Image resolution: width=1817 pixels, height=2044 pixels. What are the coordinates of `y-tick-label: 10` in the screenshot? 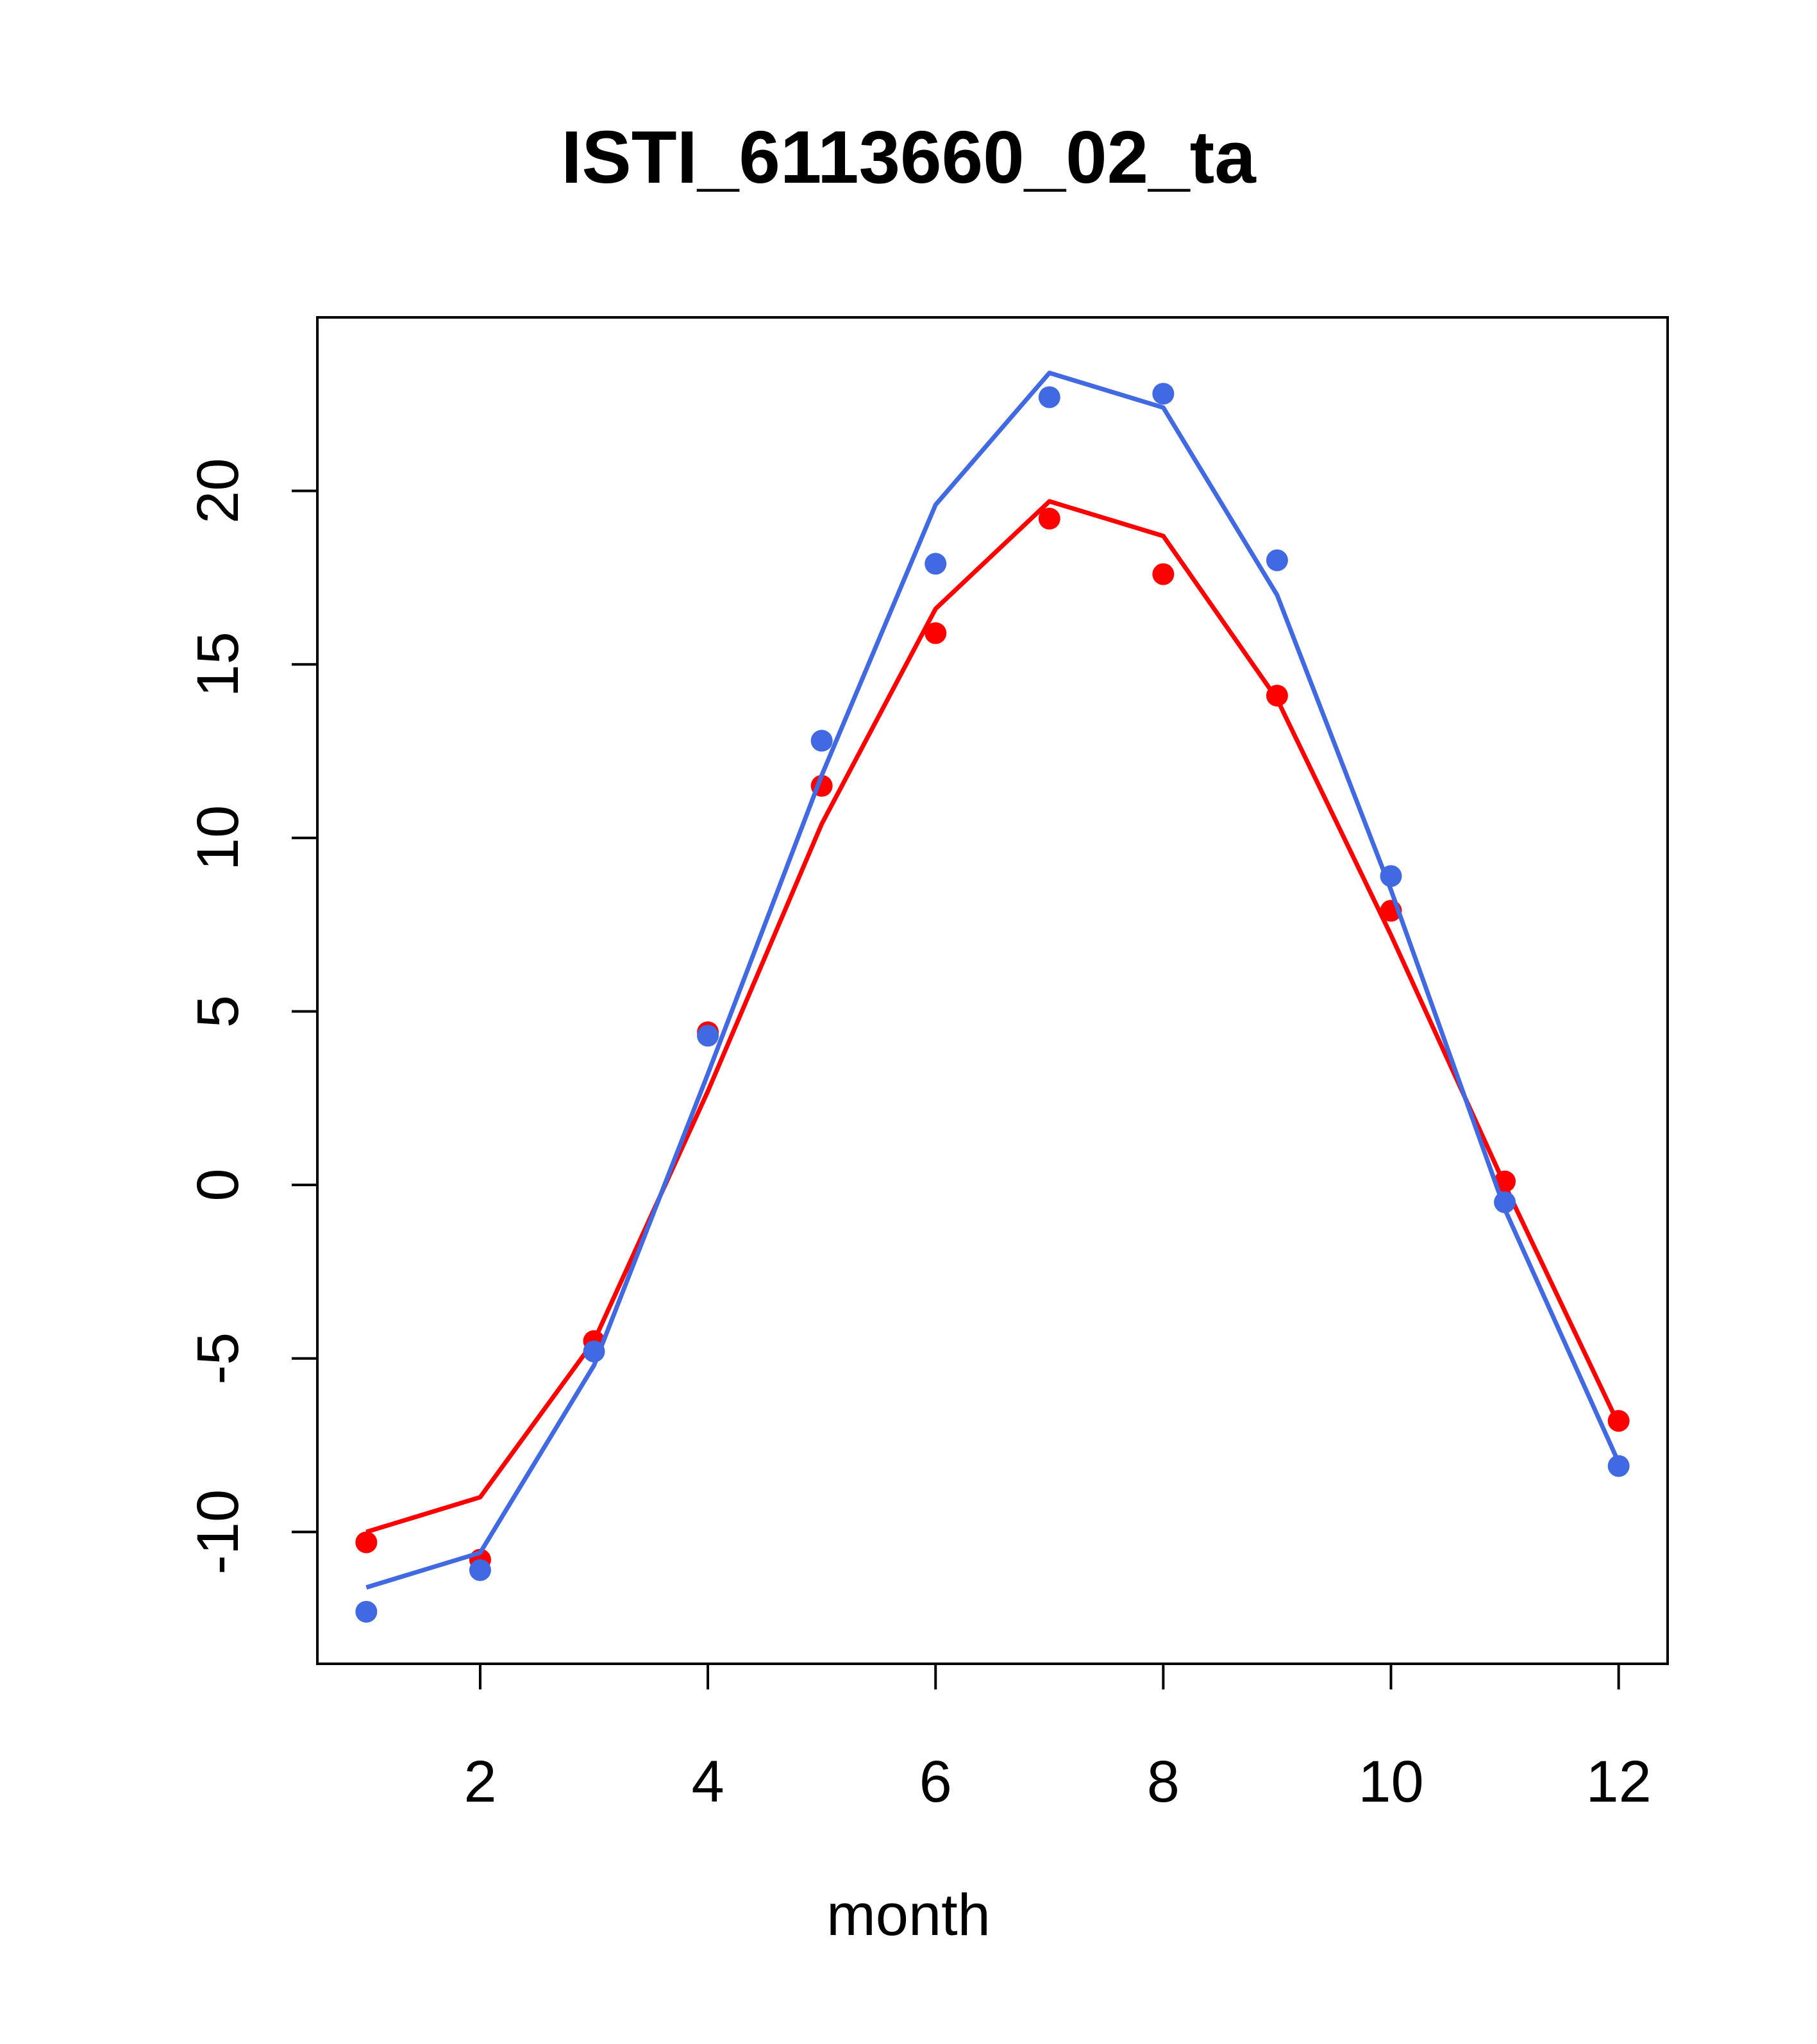 It's located at (218, 838).